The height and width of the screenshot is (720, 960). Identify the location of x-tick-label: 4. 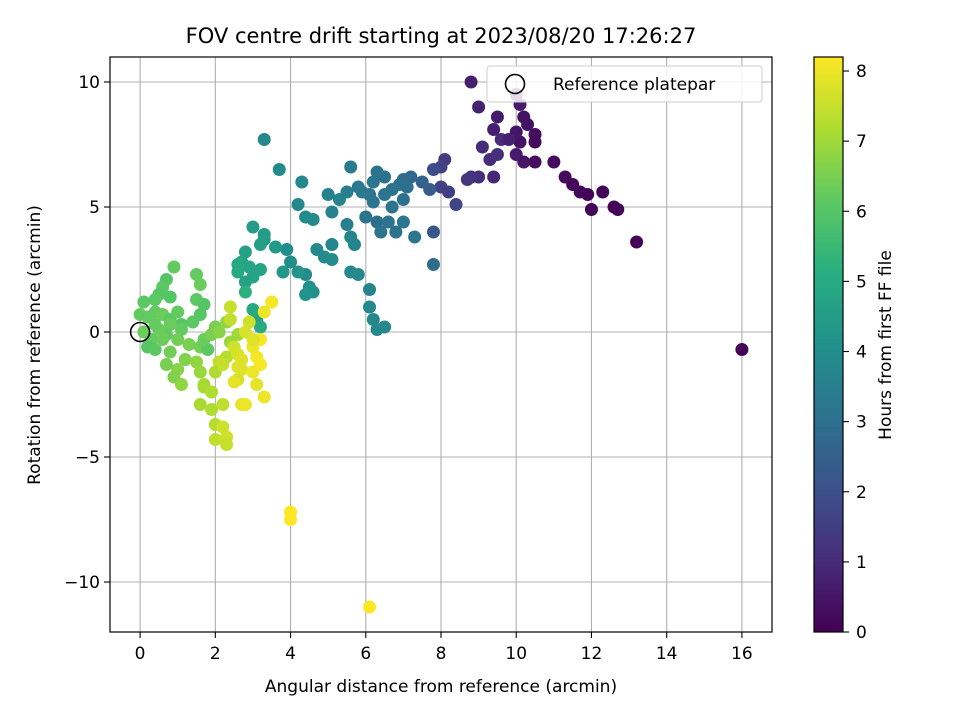
(290, 654).